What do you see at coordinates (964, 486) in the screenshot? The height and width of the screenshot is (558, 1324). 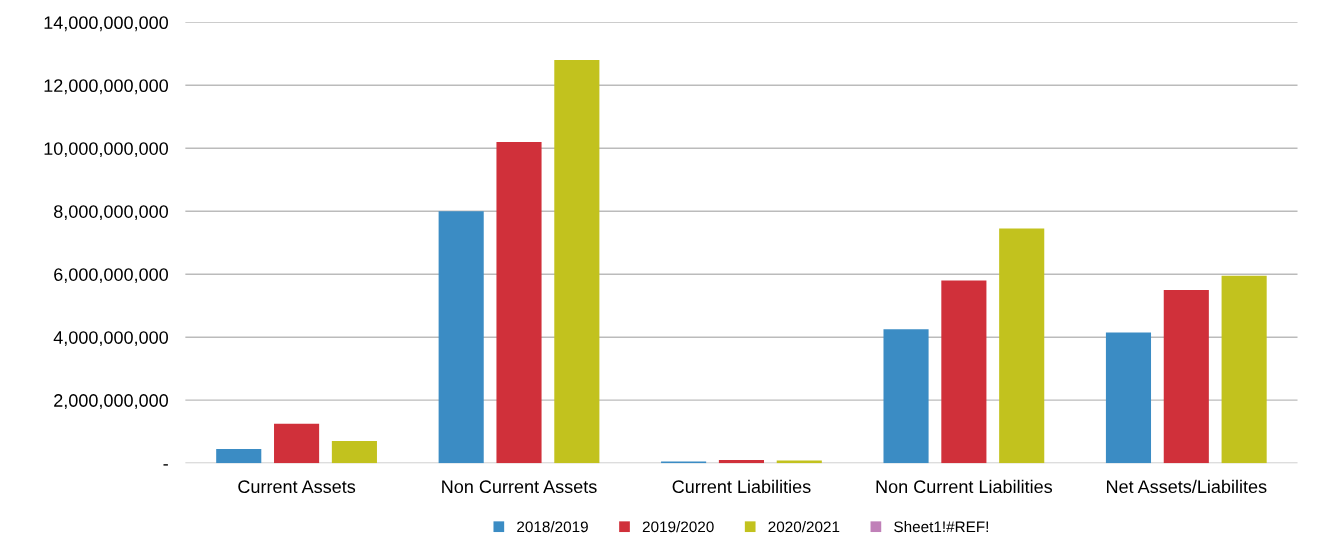 I see `x-tick-label: Non Current Liabilities` at bounding box center [964, 486].